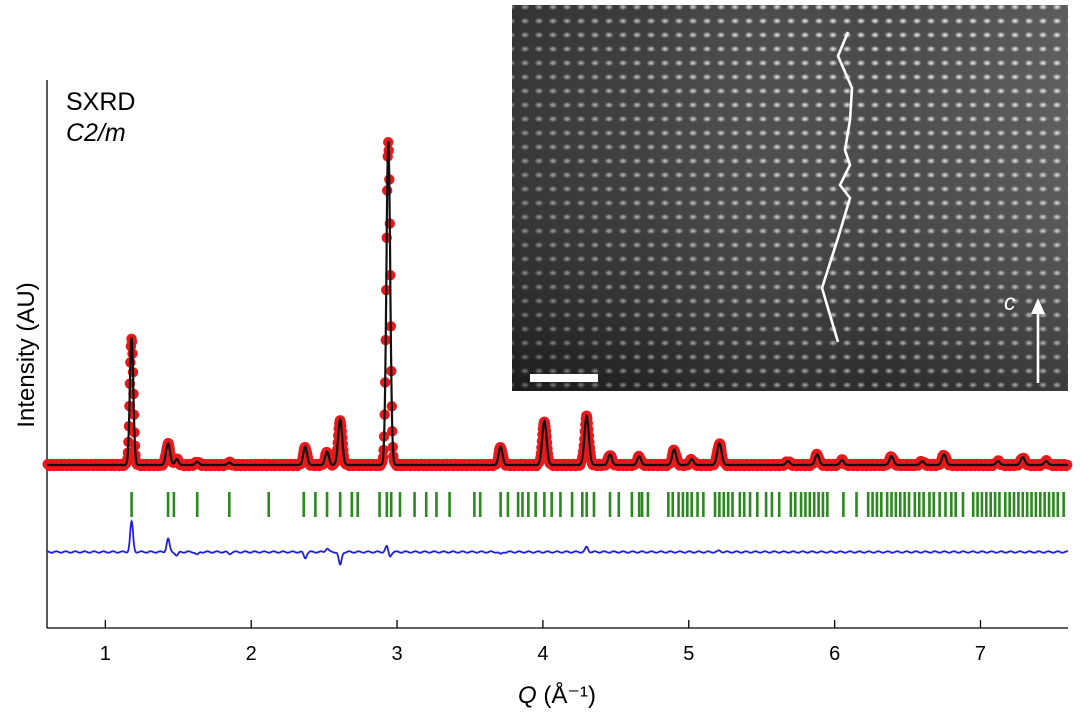 This screenshot has width=1080, height=719. I want to click on technique-label: SXRD, so click(100, 102).